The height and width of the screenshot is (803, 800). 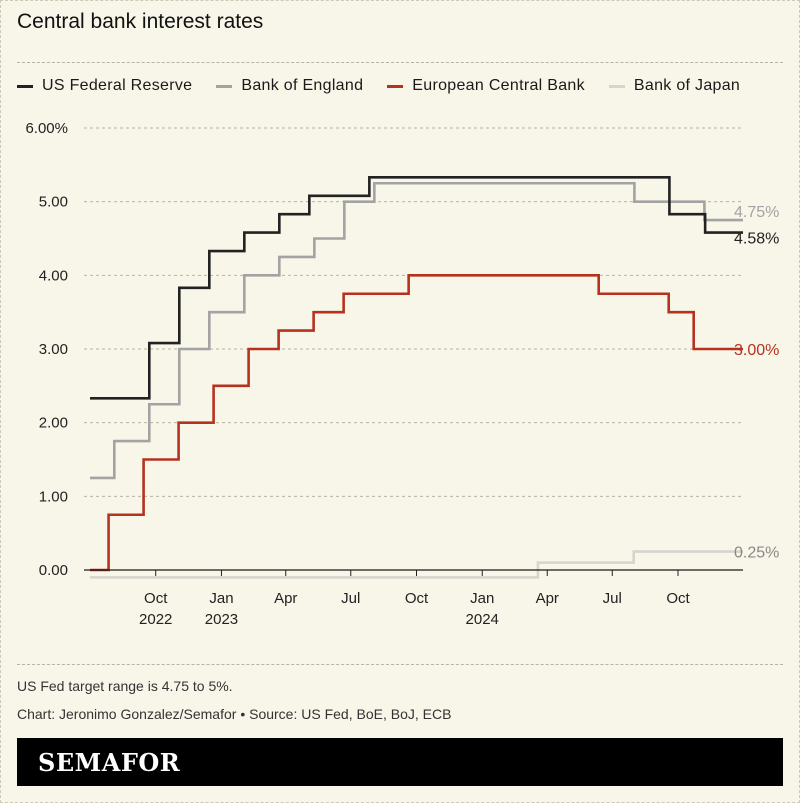 I want to click on x-tick-year: 2023, so click(x=221, y=619).